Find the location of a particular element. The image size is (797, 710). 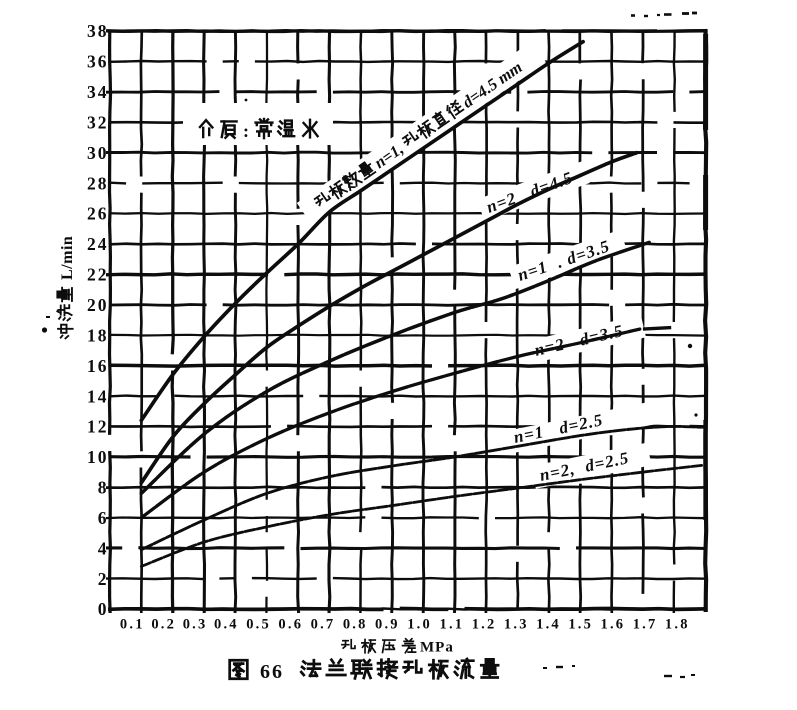

svg-text: 26 is located at coordinates (98, 214).